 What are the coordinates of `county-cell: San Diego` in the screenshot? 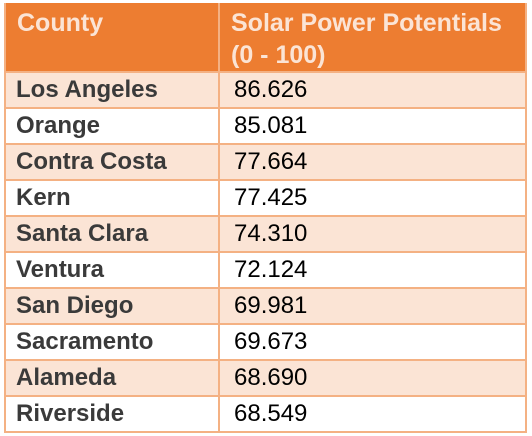 It's located at (112, 306).